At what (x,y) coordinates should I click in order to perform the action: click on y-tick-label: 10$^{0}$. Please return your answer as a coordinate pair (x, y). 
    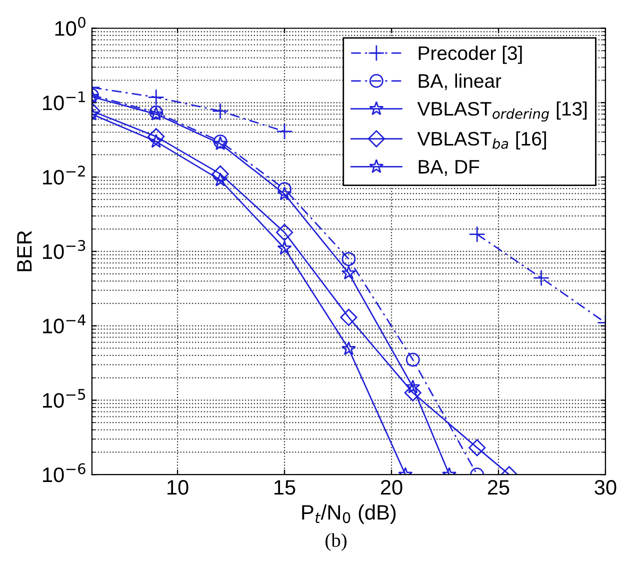
    Looking at the image, I should click on (70, 26).